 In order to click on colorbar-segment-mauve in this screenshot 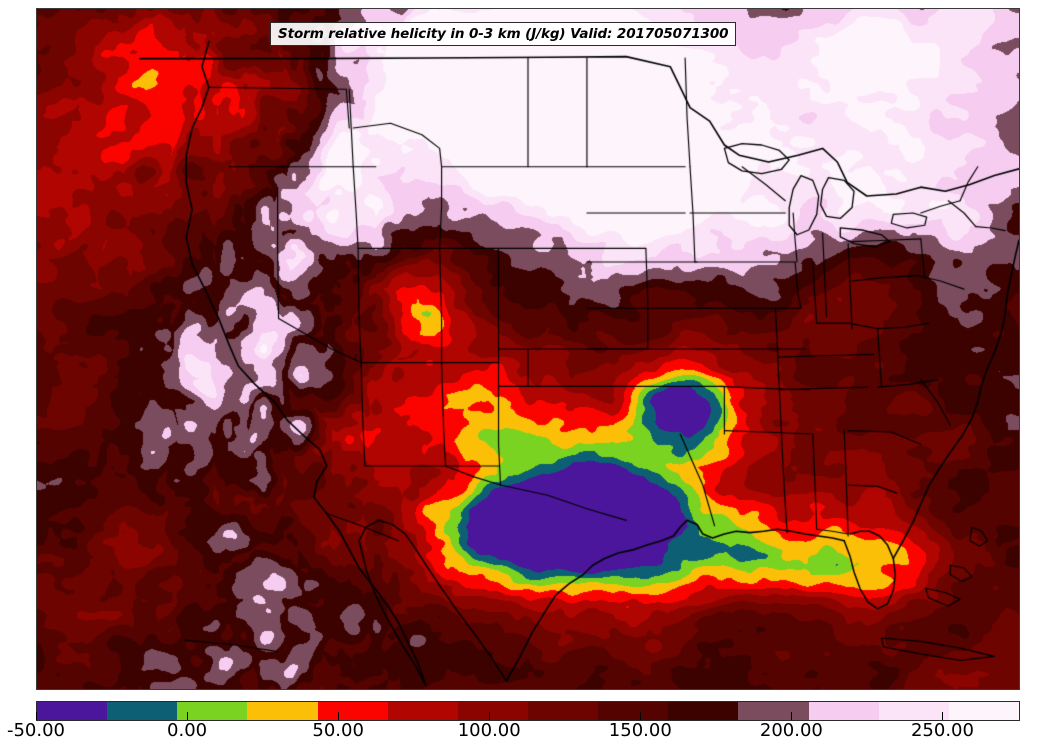, I will do `click(773, 711)`.